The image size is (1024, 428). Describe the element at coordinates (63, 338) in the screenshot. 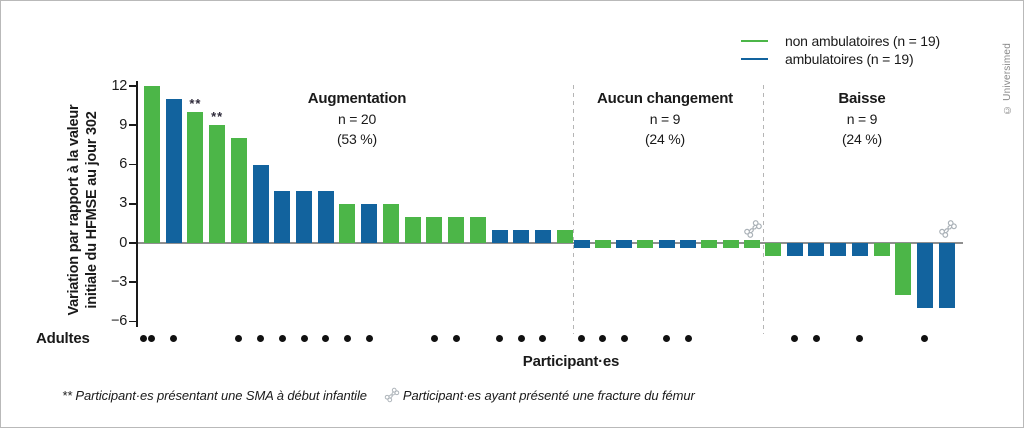

I see `adults-row-label: Adultes` at that location.